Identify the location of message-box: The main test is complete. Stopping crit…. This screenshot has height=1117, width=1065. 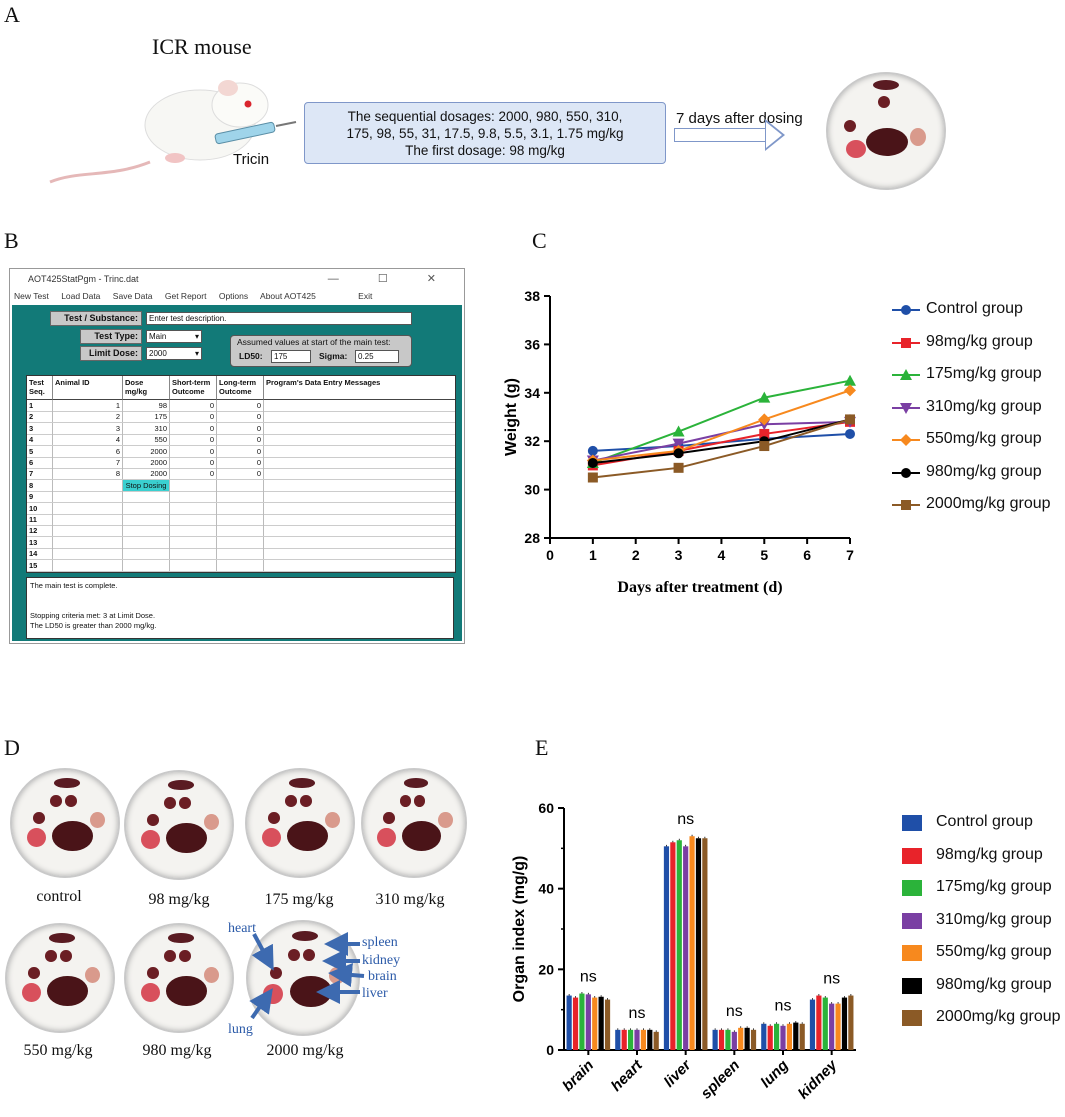
(240, 608).